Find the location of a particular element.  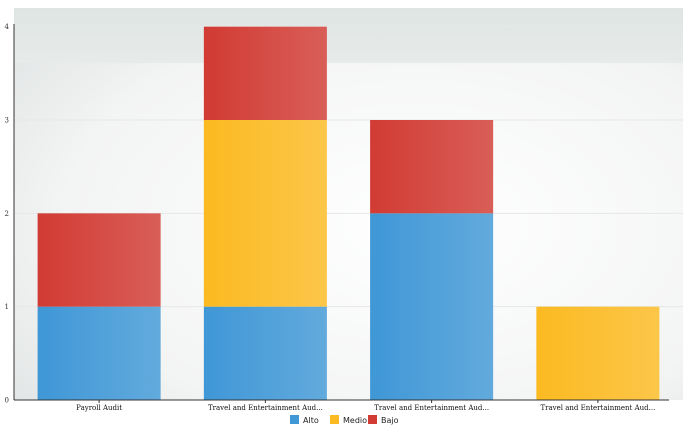

legend-item-bajo: Bajo is located at coordinates (383, 420).